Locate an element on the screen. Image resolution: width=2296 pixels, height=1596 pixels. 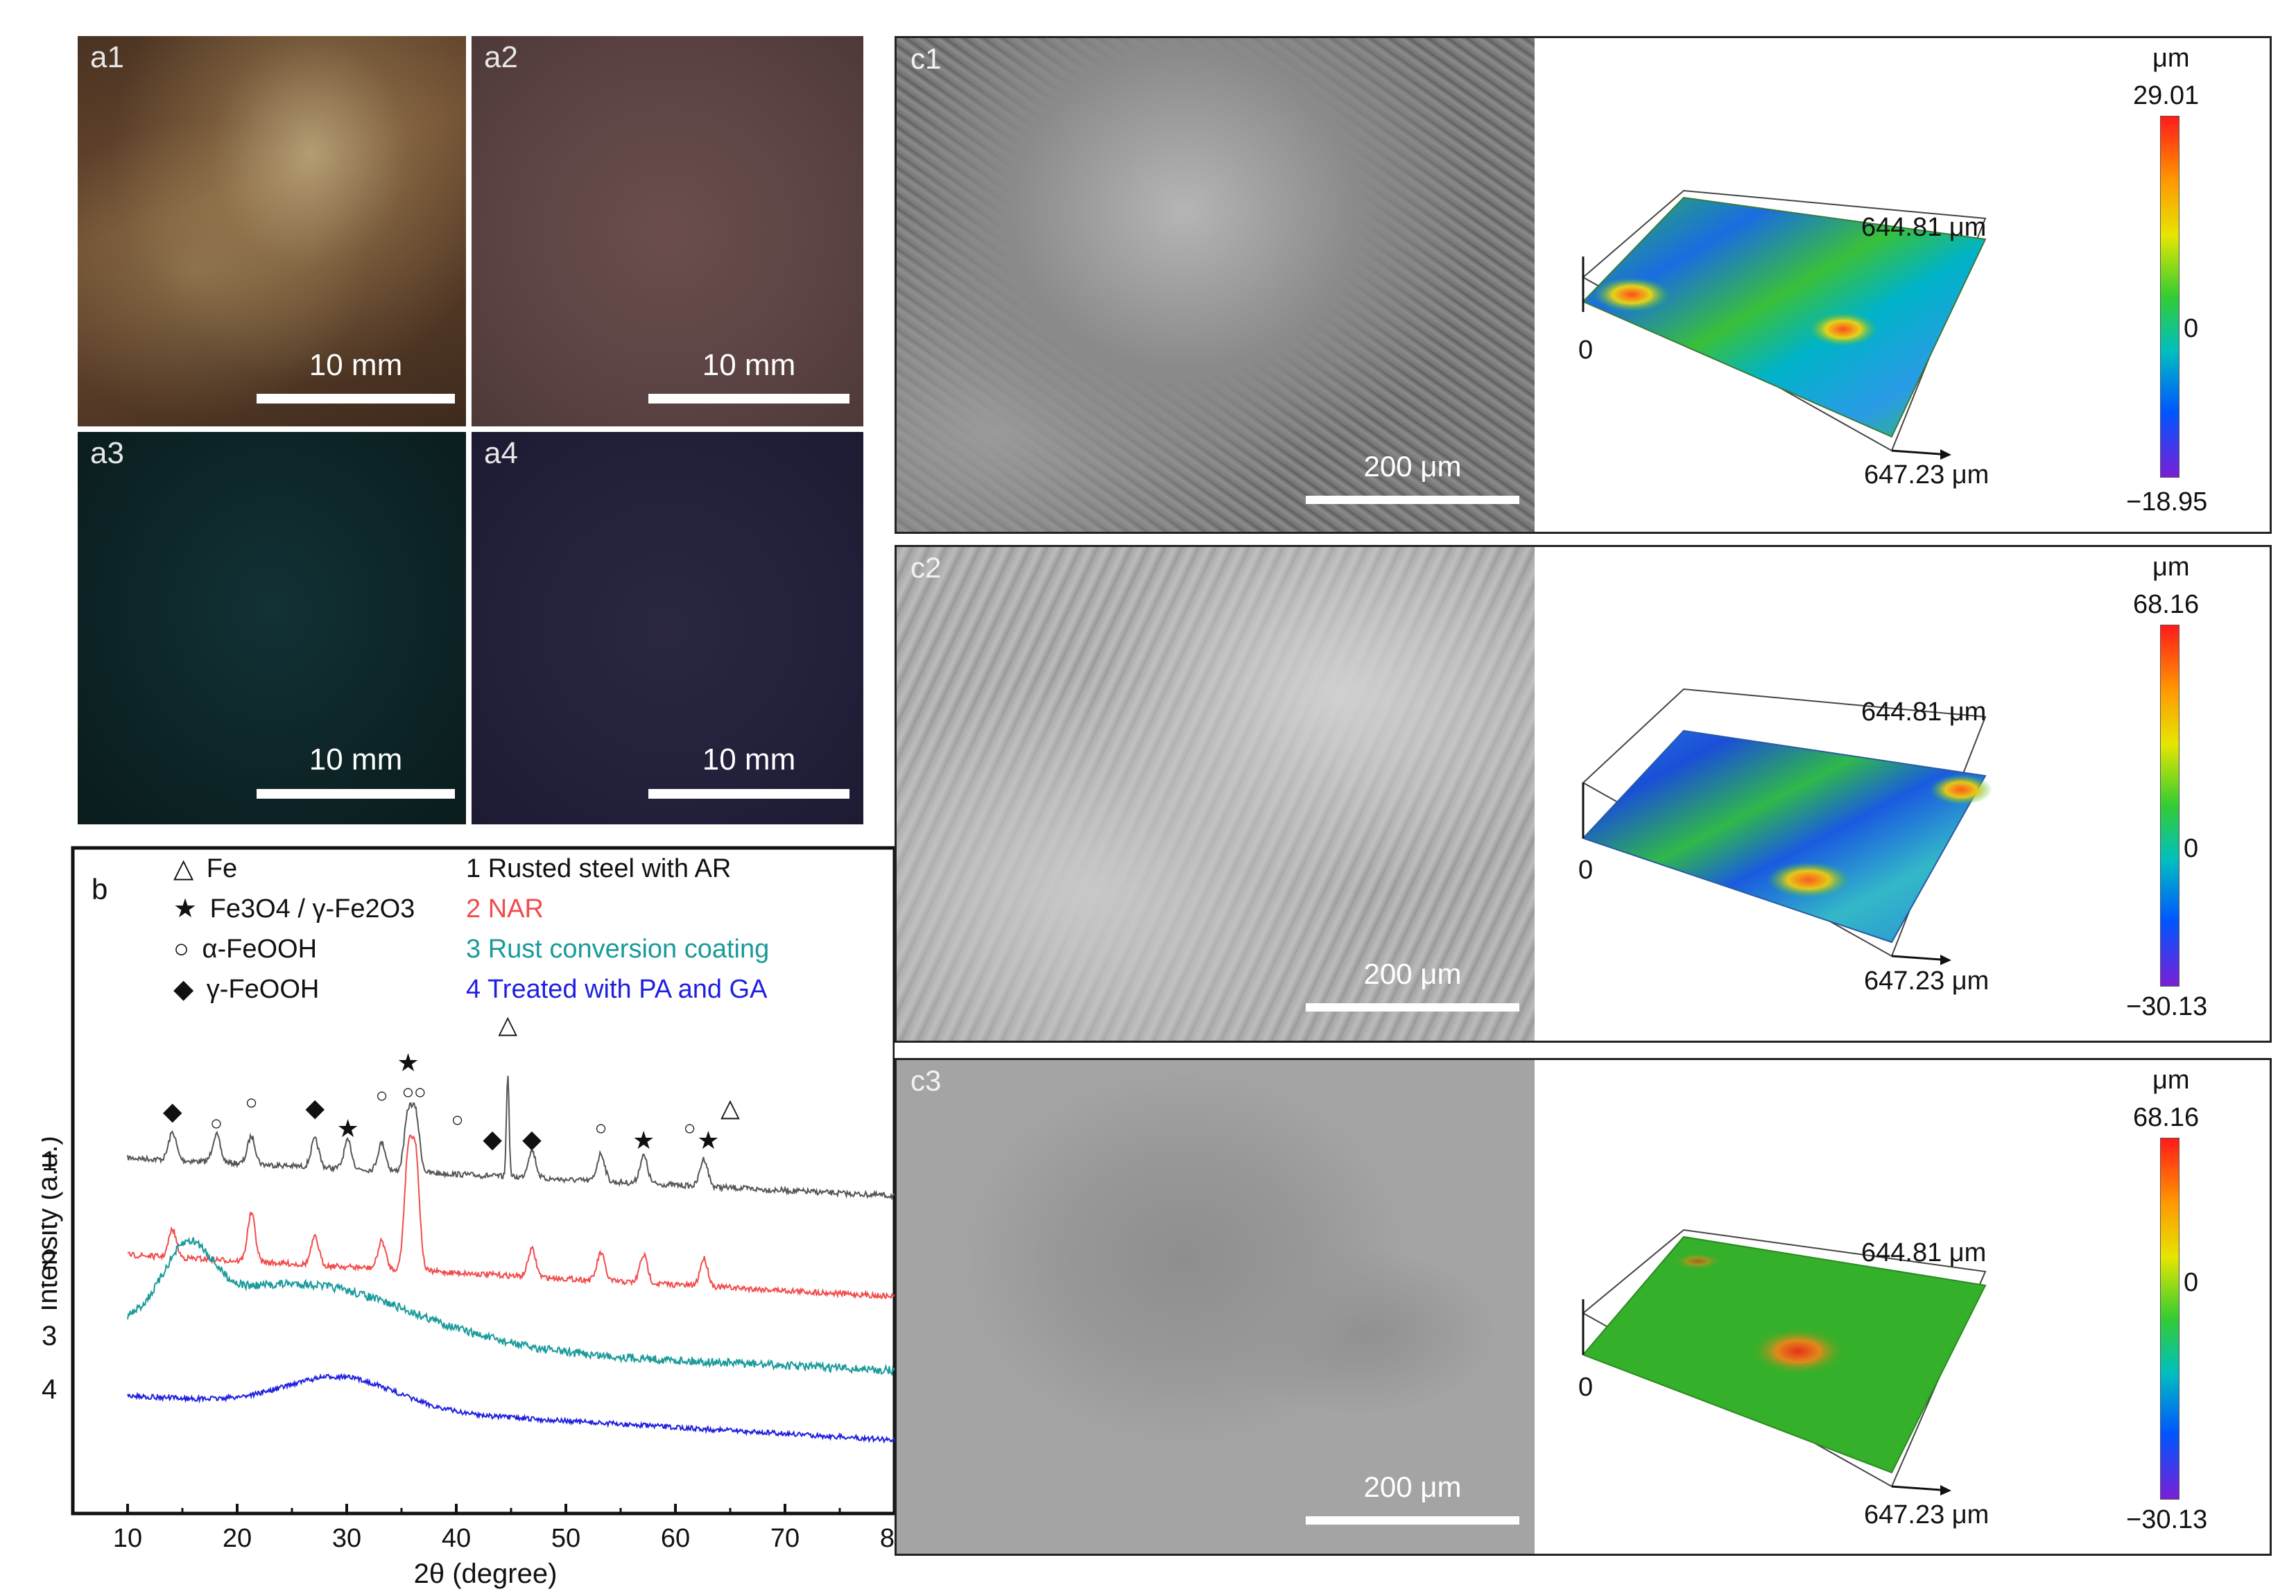
circle-icon: ○ is located at coordinates (181, 949).